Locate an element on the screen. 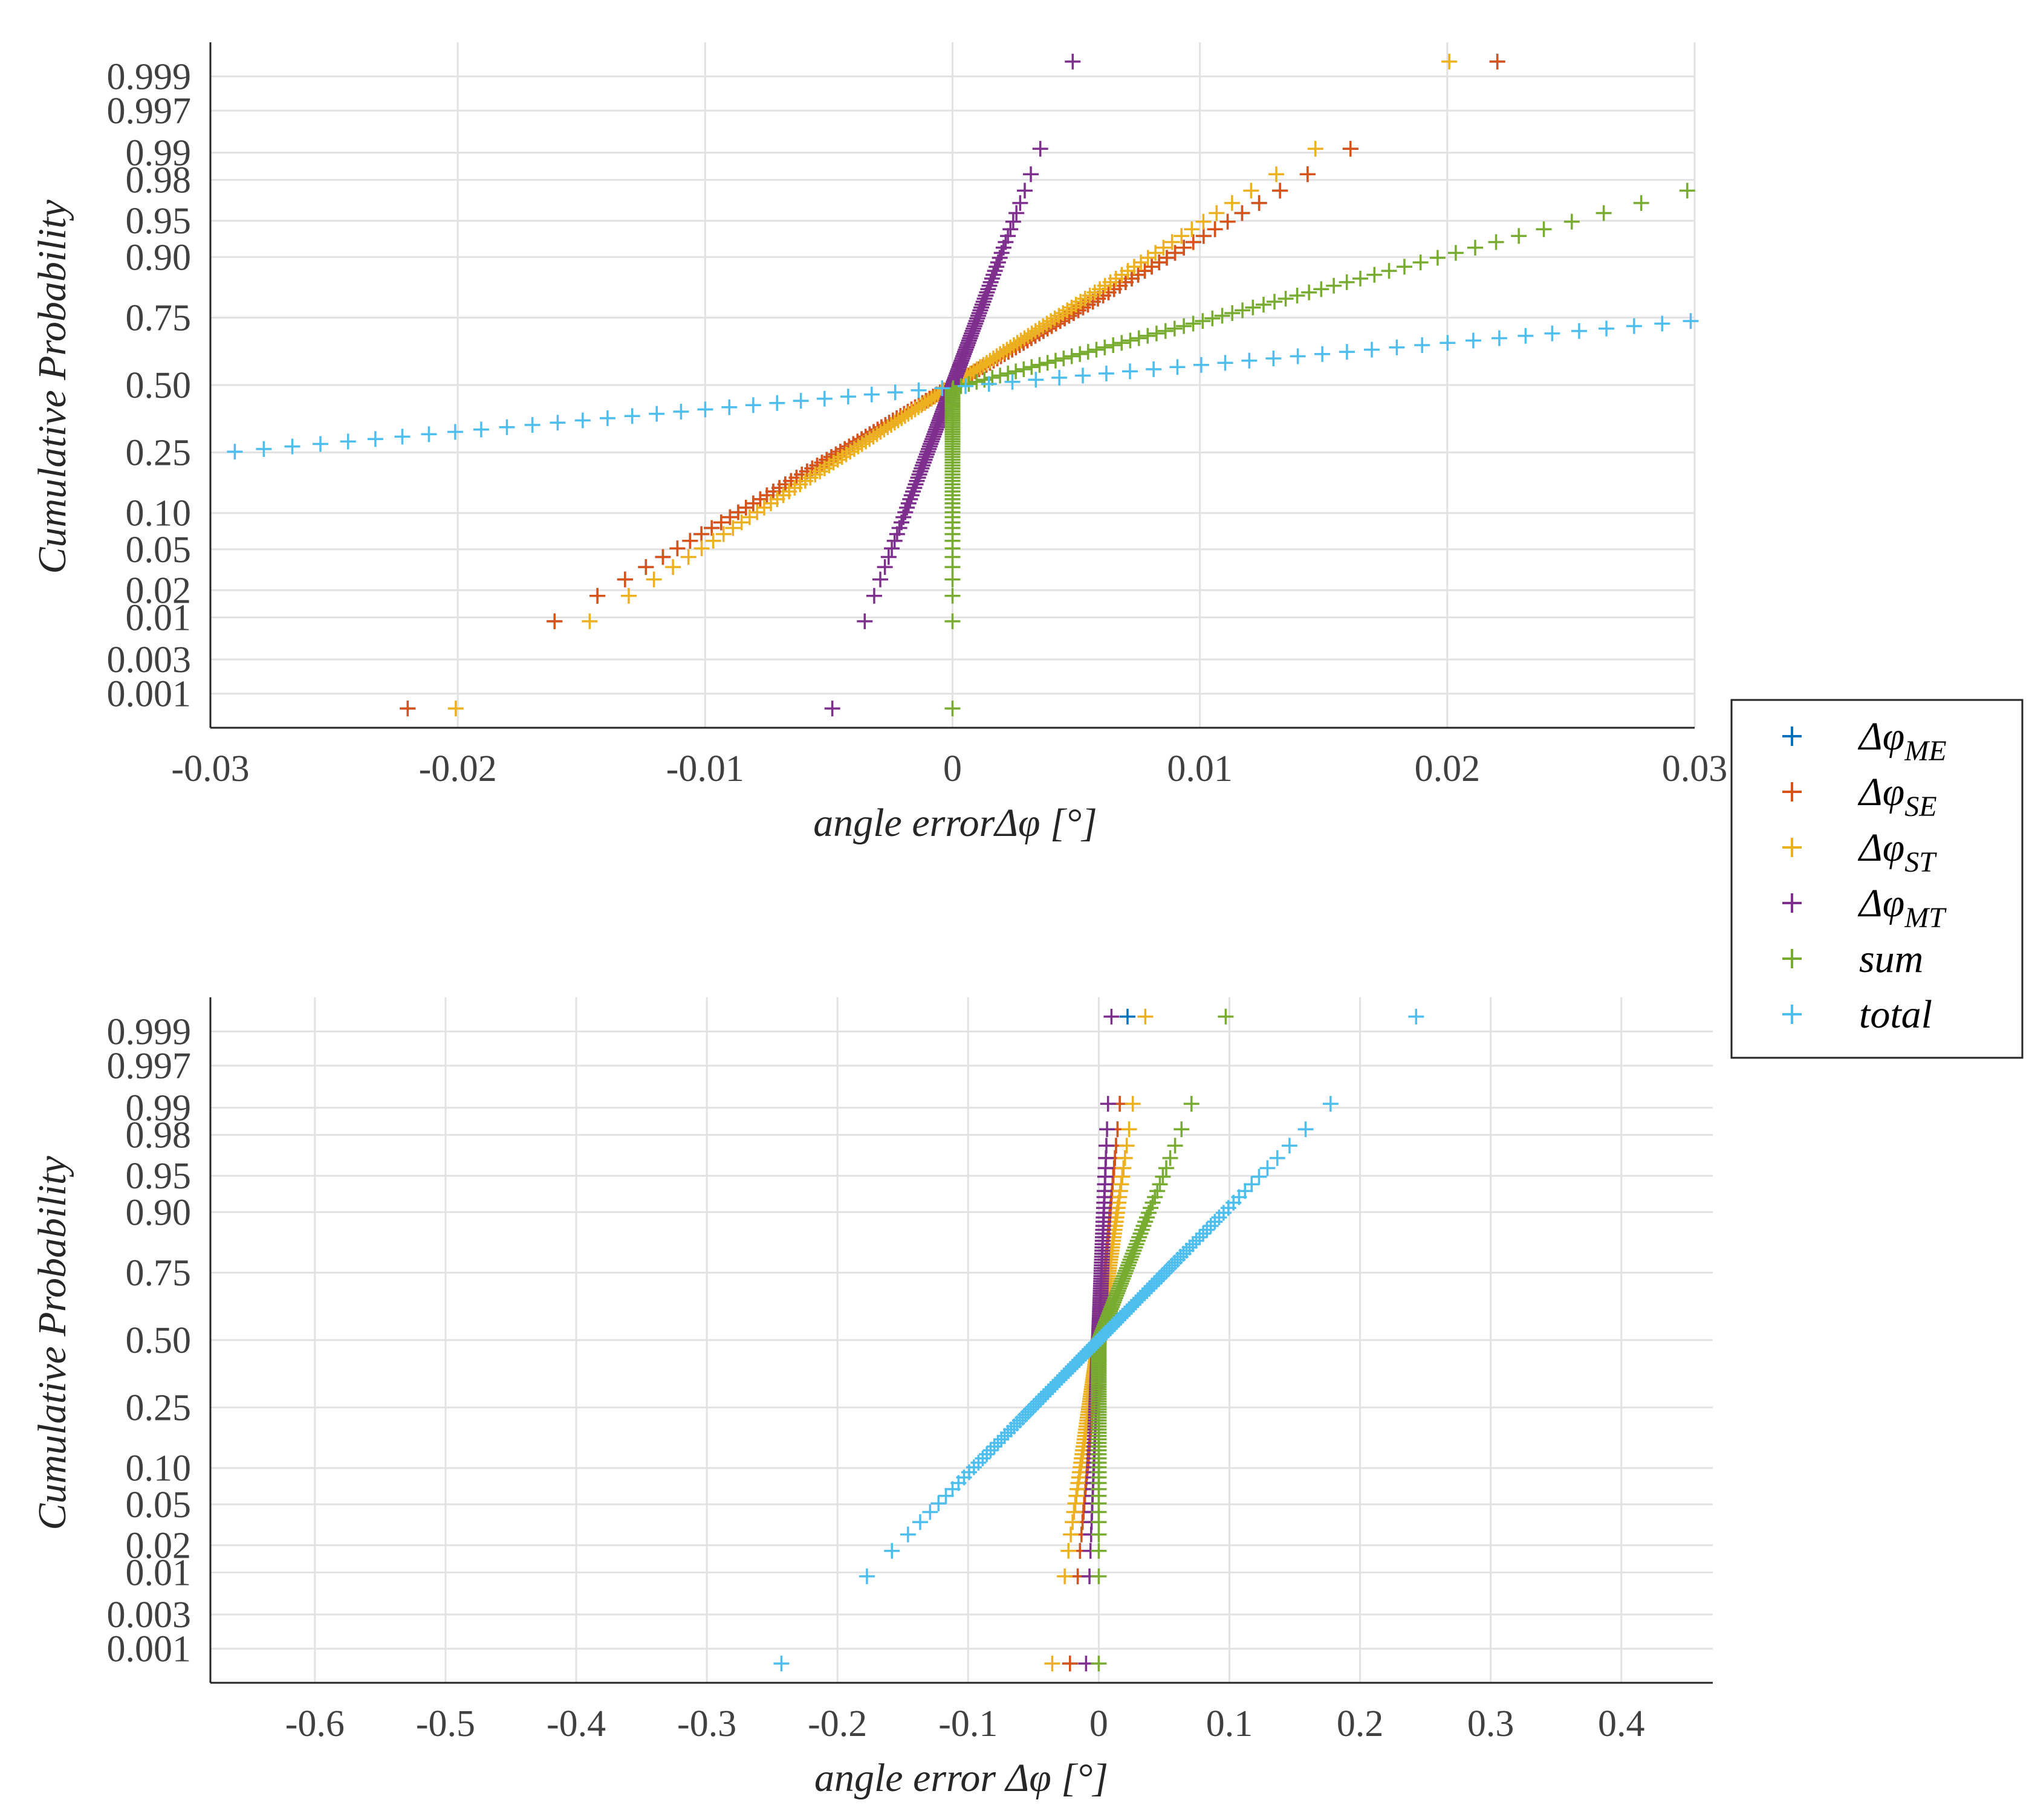 This screenshot has height=1820, width=2032. y-tick-label: 0.999 is located at coordinates (149, 76).